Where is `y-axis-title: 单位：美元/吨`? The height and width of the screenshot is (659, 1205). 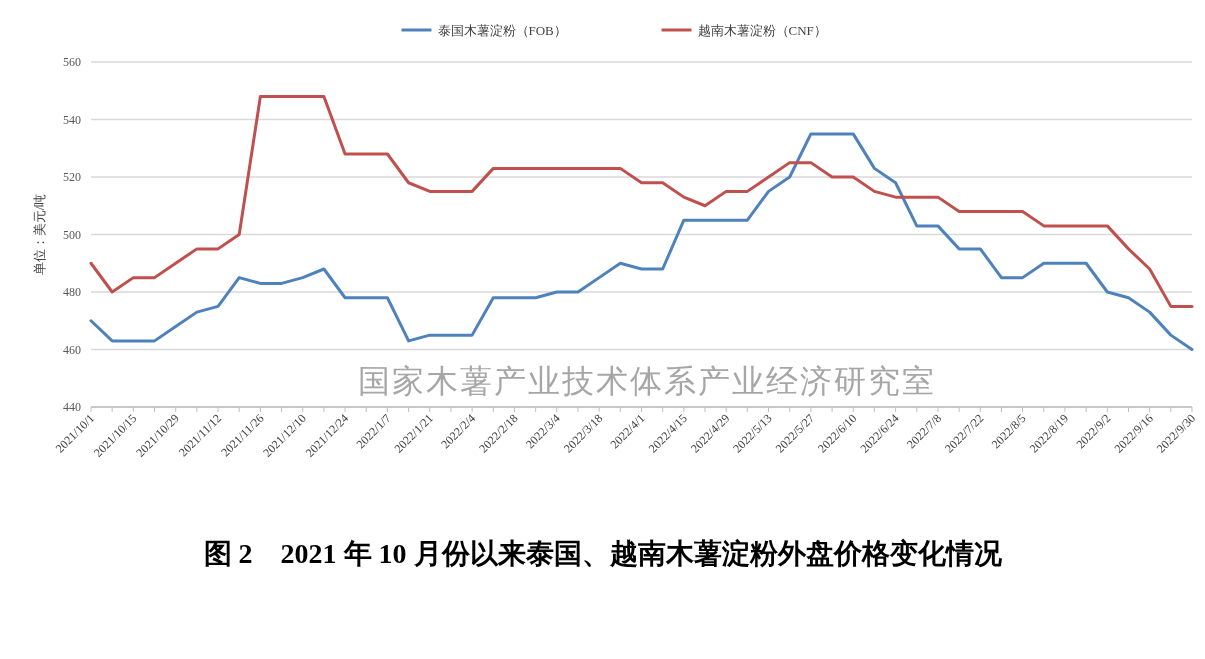
y-axis-title: 单位：美元/吨 is located at coordinates (39, 234).